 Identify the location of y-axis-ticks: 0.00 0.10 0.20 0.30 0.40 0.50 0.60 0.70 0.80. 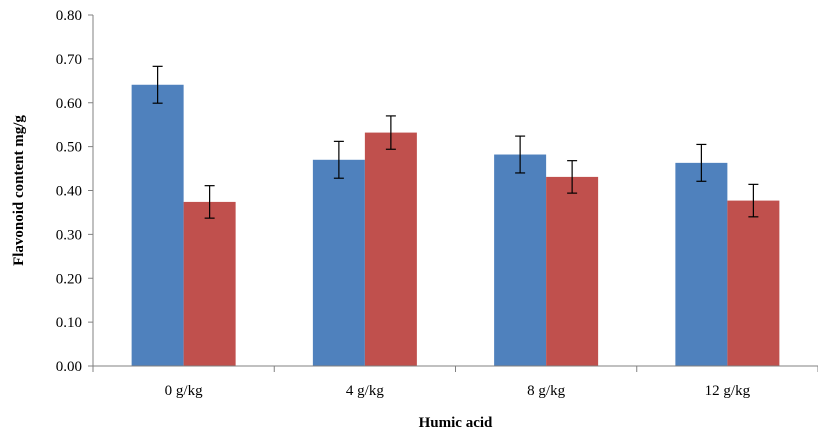
(74, 191).